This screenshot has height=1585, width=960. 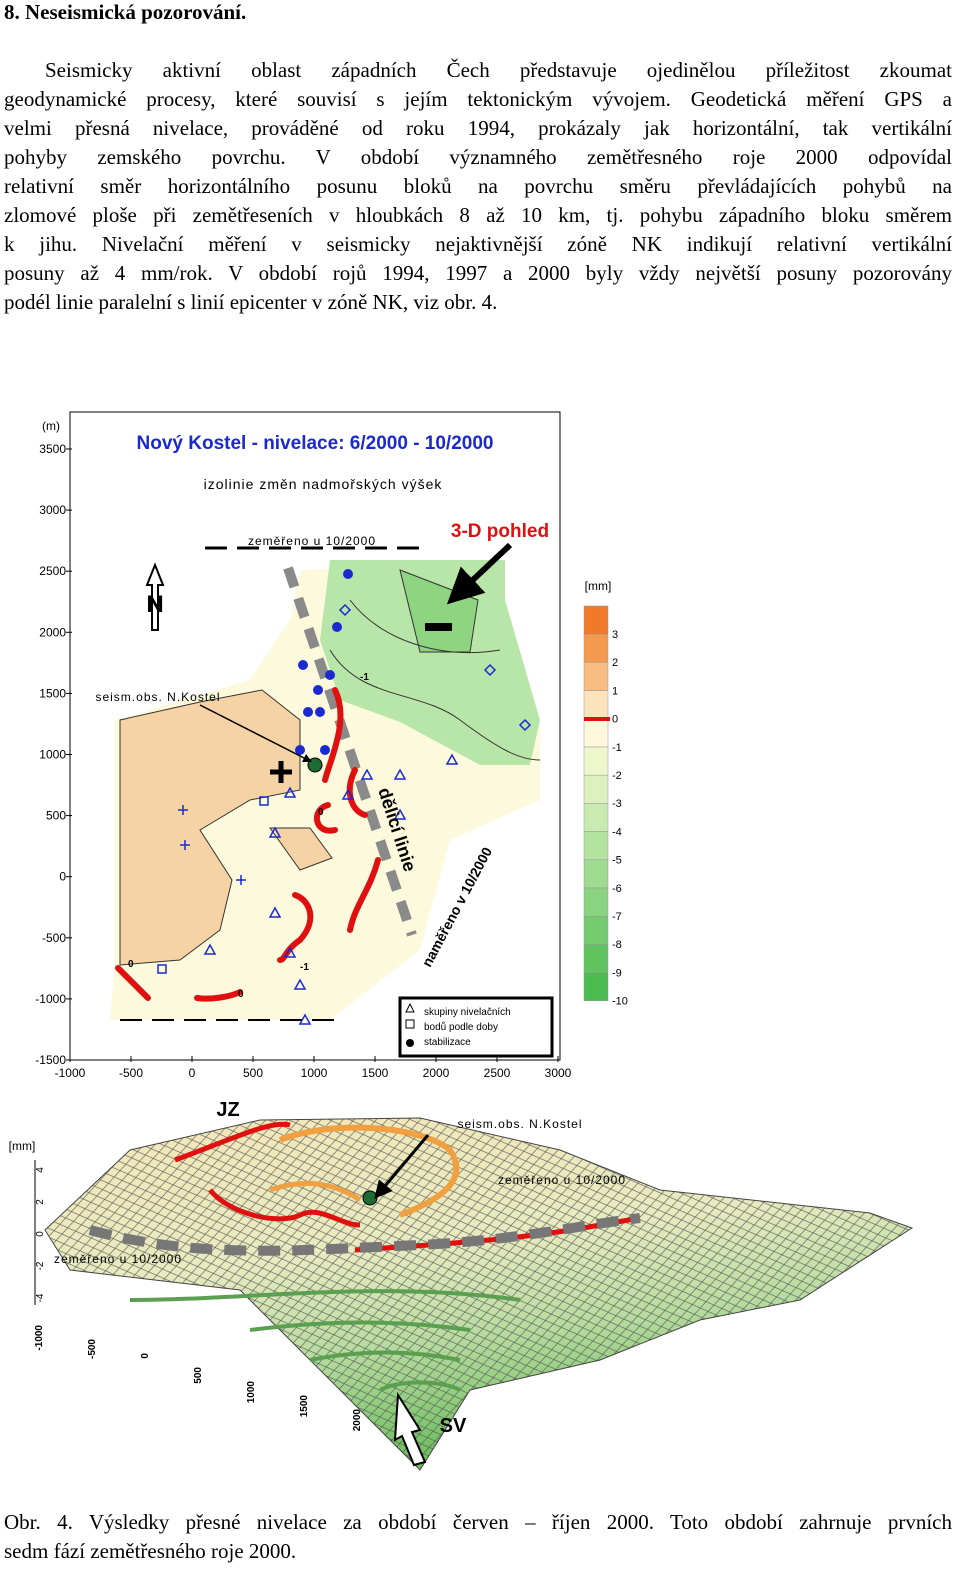 What do you see at coordinates (617, 748) in the screenshot?
I see `scale-label: -1` at bounding box center [617, 748].